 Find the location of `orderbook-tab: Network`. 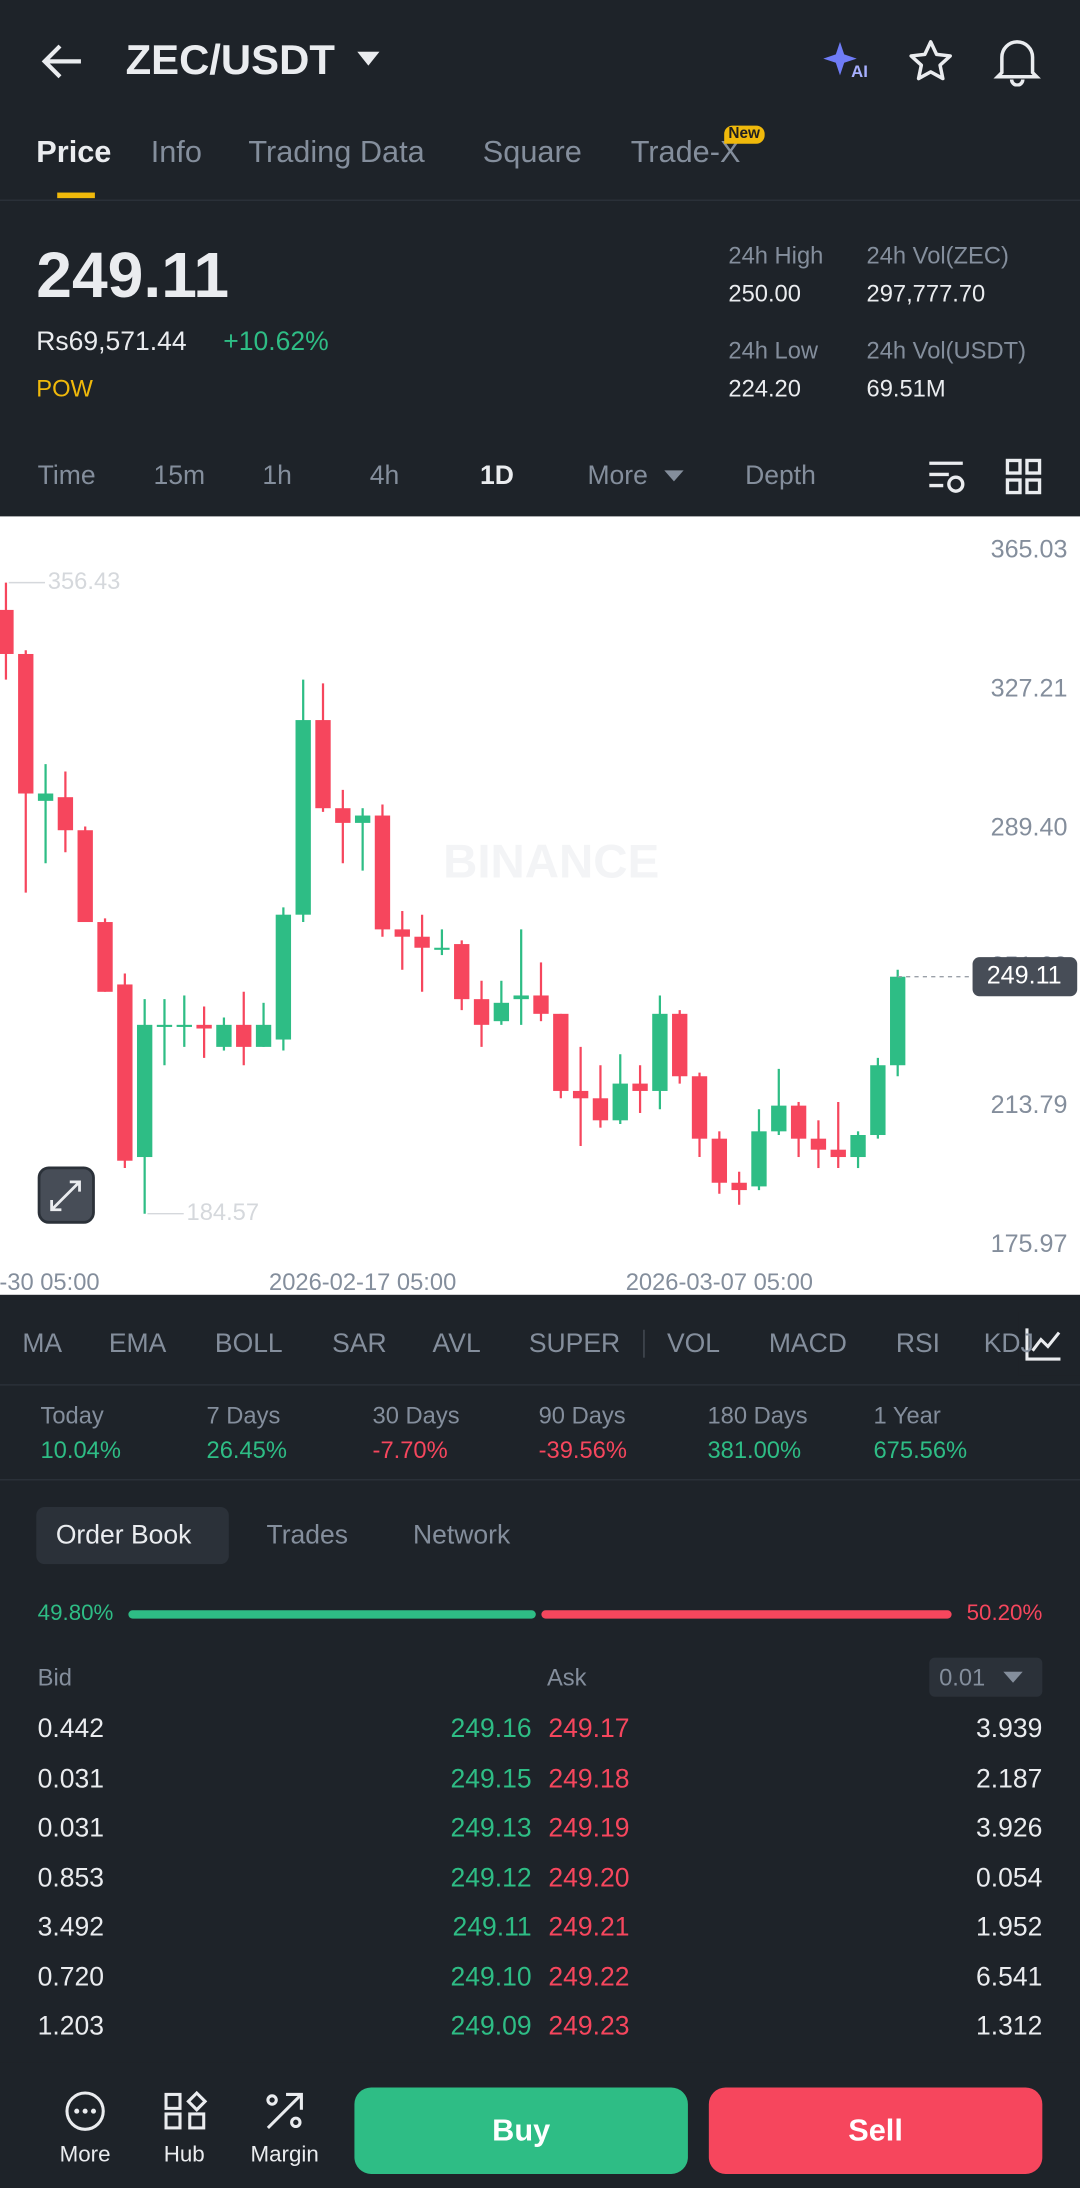

orderbook-tab: Network is located at coordinates (462, 1535).